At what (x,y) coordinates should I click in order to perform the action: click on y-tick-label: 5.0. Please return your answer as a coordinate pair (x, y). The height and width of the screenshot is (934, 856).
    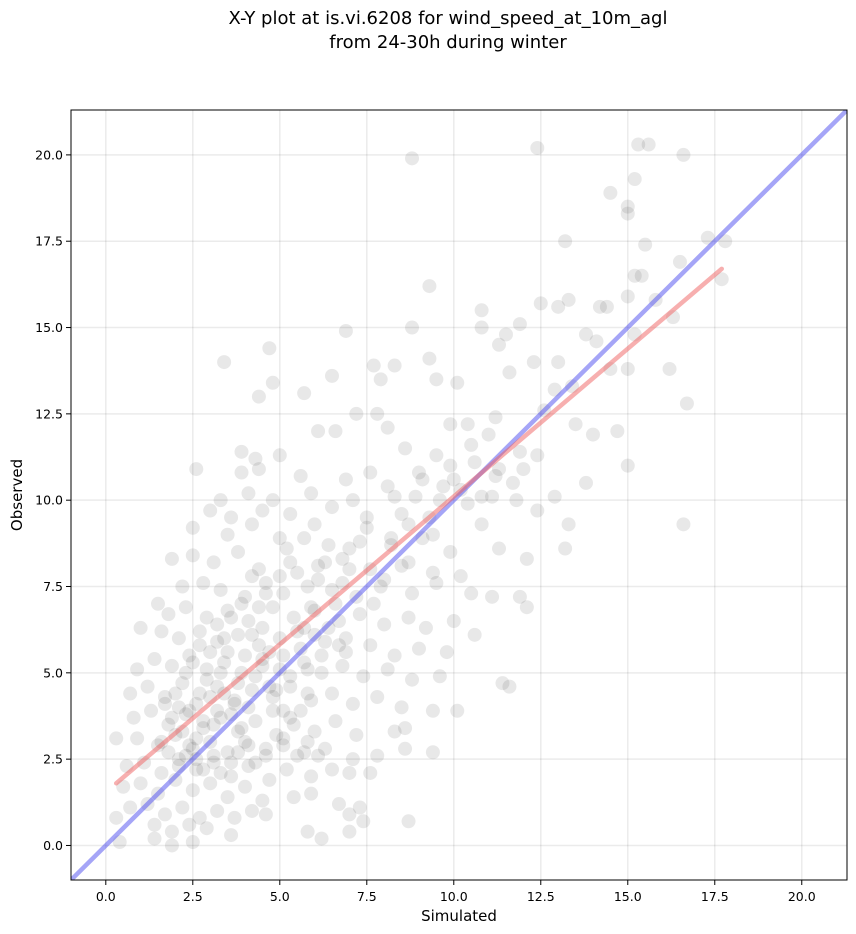
    Looking at the image, I should click on (53, 672).